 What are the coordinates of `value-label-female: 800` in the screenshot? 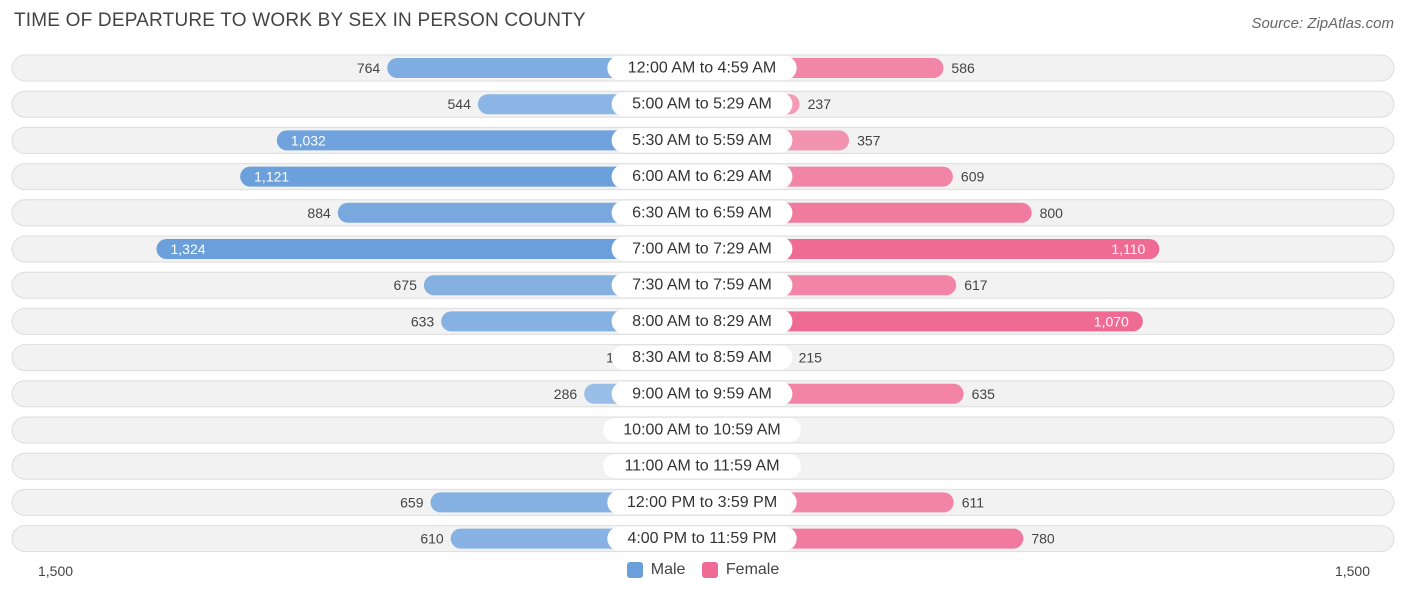 It's located at (1052, 213).